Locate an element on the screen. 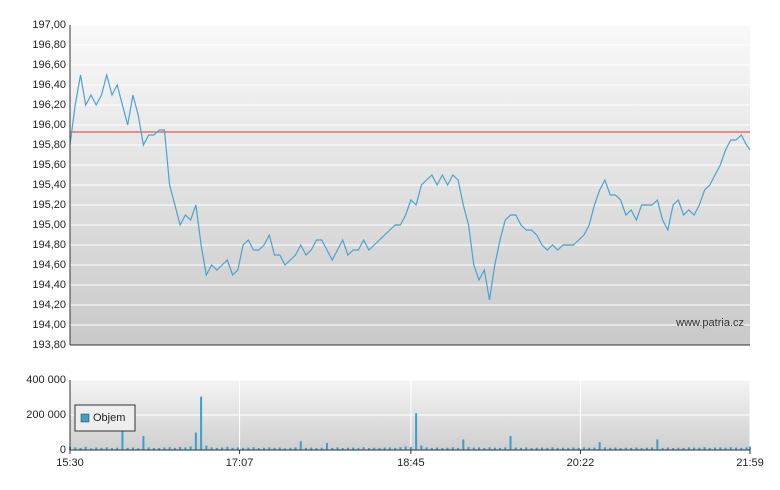  y-tick-label: 195,00 is located at coordinates (49, 225).